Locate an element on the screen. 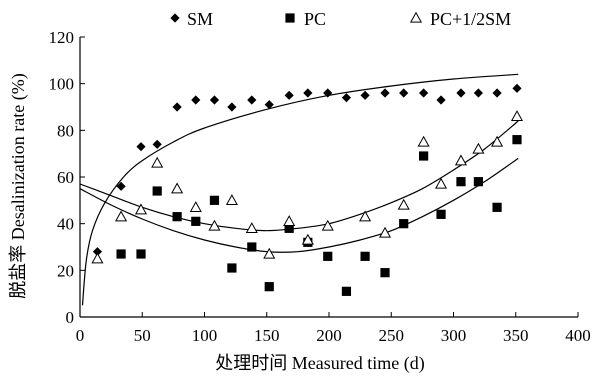 This screenshot has width=614, height=376. y-tick-label: 100 is located at coordinates (62, 84).